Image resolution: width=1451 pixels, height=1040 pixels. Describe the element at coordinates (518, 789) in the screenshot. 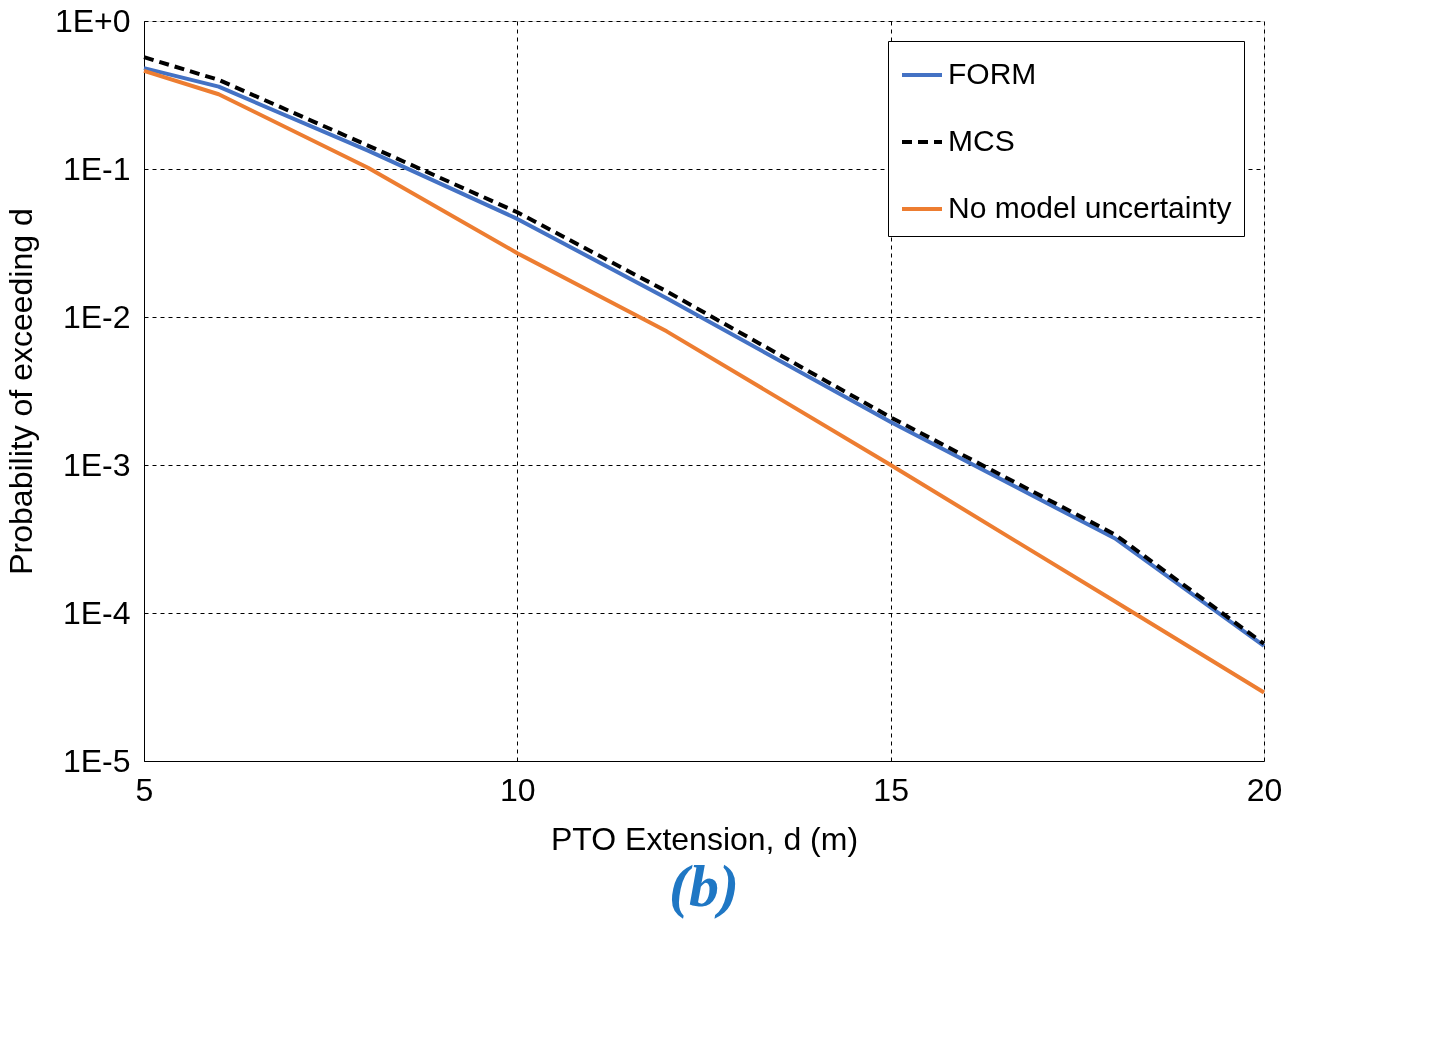

I see `x-tick-label: 10` at that location.